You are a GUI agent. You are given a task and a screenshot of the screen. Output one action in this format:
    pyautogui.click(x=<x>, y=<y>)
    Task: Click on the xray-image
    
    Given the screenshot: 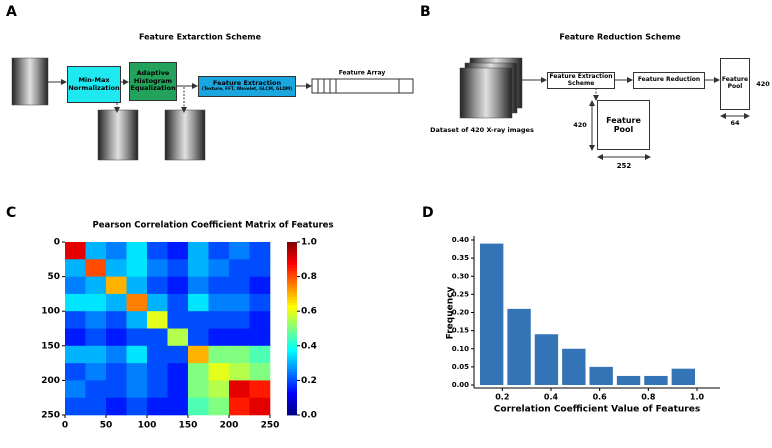 What is the action you would take?
    pyautogui.click(x=30, y=81)
    